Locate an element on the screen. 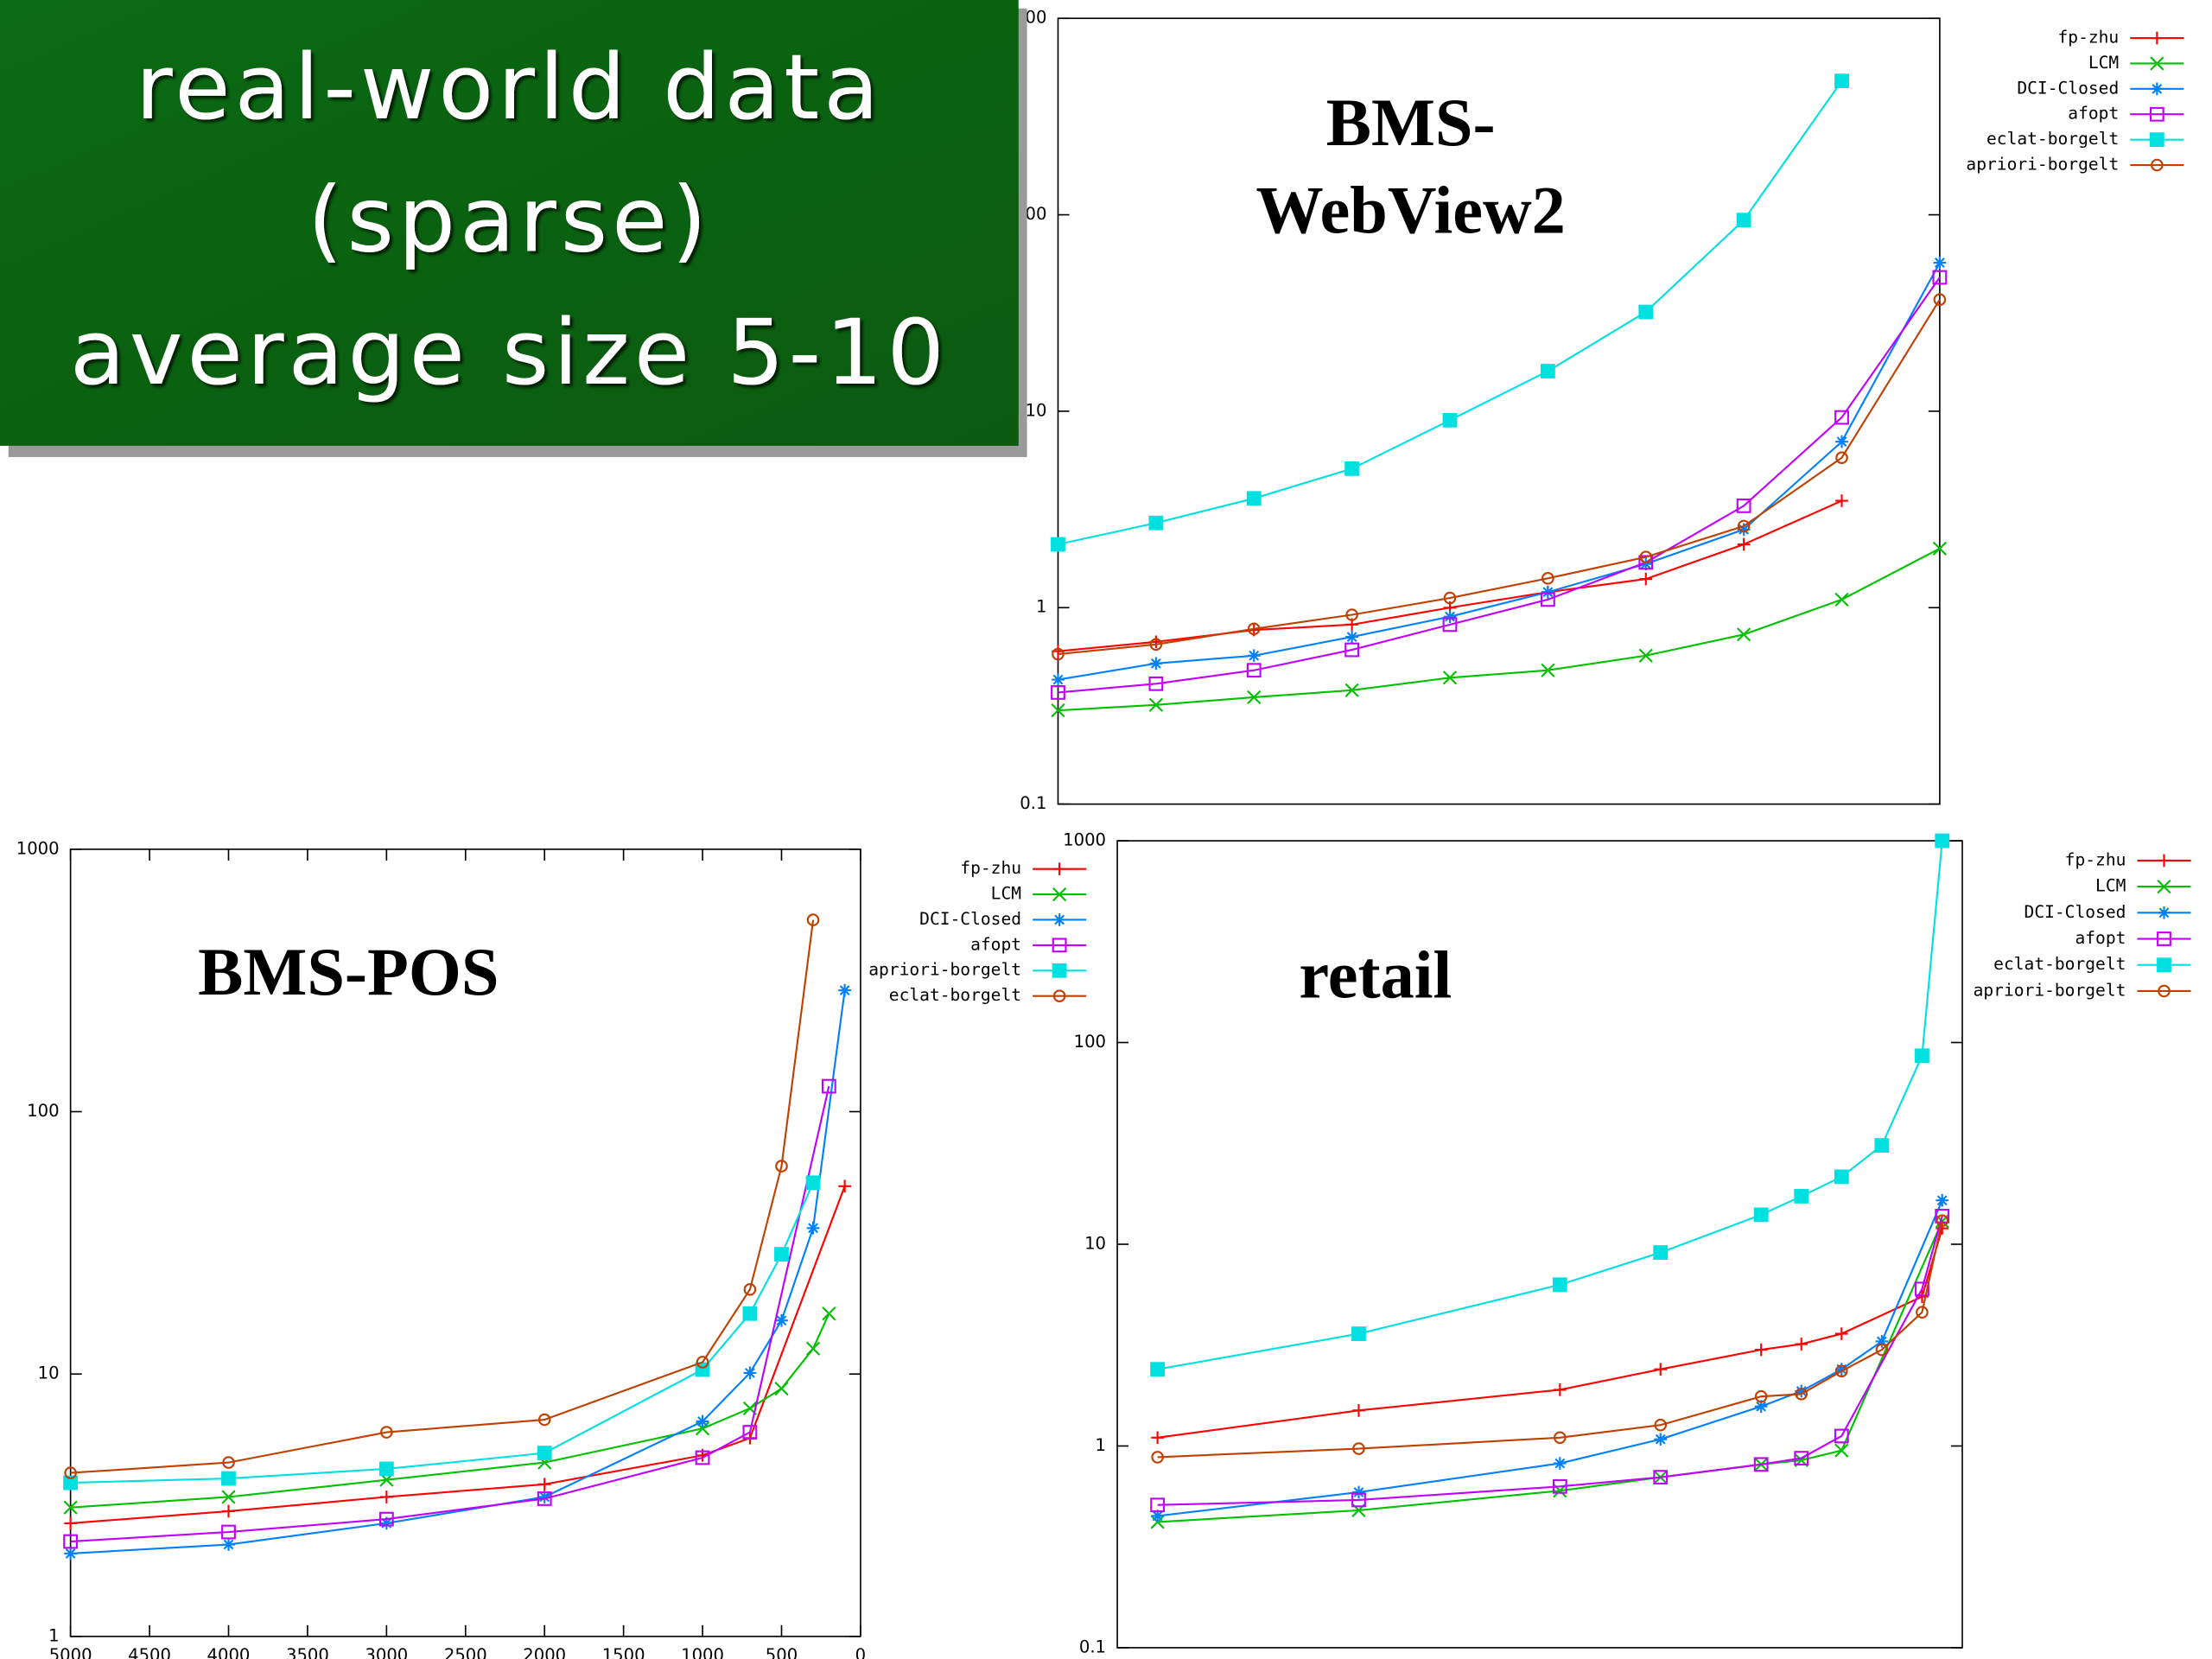 The width and height of the screenshot is (2212, 1659). chart-title-box: BMS-WebView2 is located at coordinates (1410, 167).